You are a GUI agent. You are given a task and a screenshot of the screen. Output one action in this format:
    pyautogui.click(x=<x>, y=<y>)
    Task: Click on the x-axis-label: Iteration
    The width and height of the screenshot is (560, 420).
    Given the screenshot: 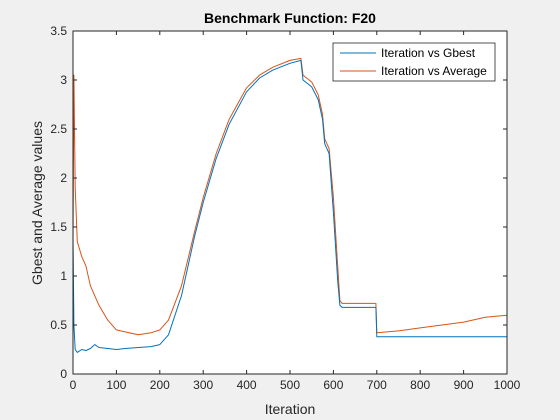 What is the action you would take?
    pyautogui.click(x=290, y=409)
    